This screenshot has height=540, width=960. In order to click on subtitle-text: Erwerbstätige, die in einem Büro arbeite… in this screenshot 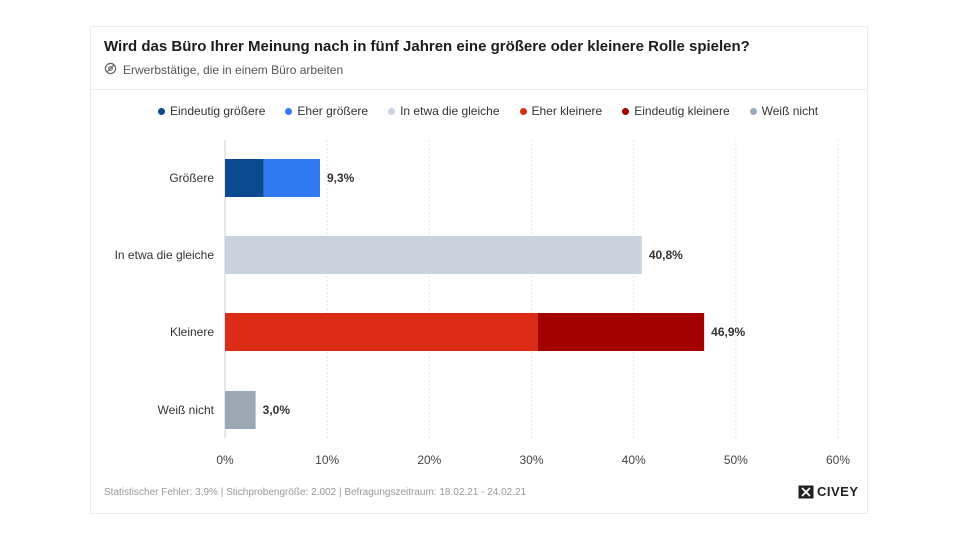, I will do `click(233, 70)`.